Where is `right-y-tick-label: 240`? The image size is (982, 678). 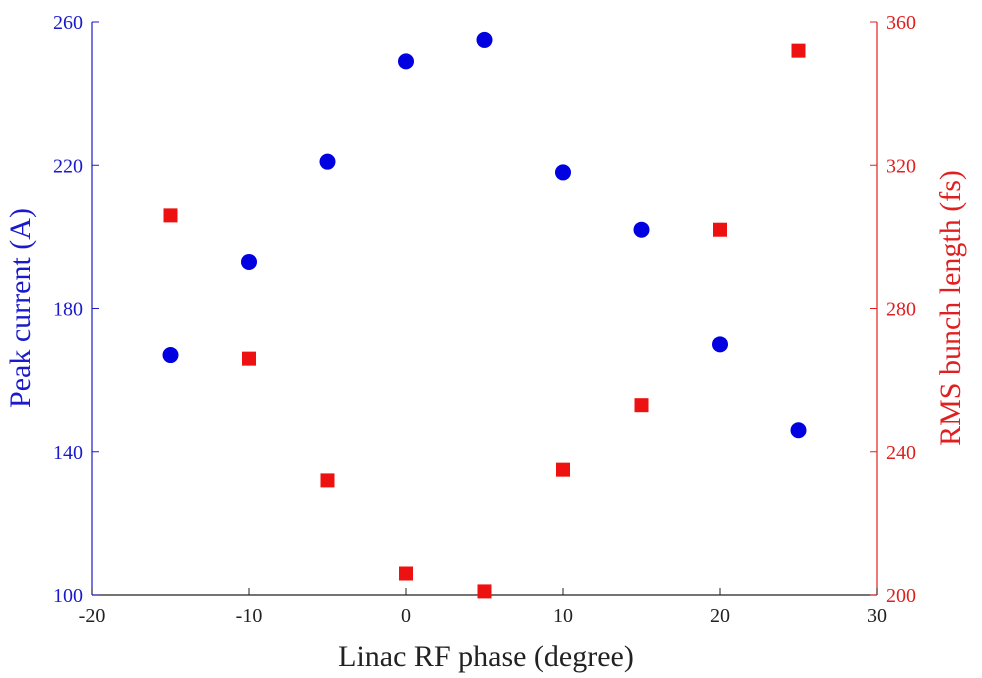
right-y-tick-label: 240 is located at coordinates (901, 453).